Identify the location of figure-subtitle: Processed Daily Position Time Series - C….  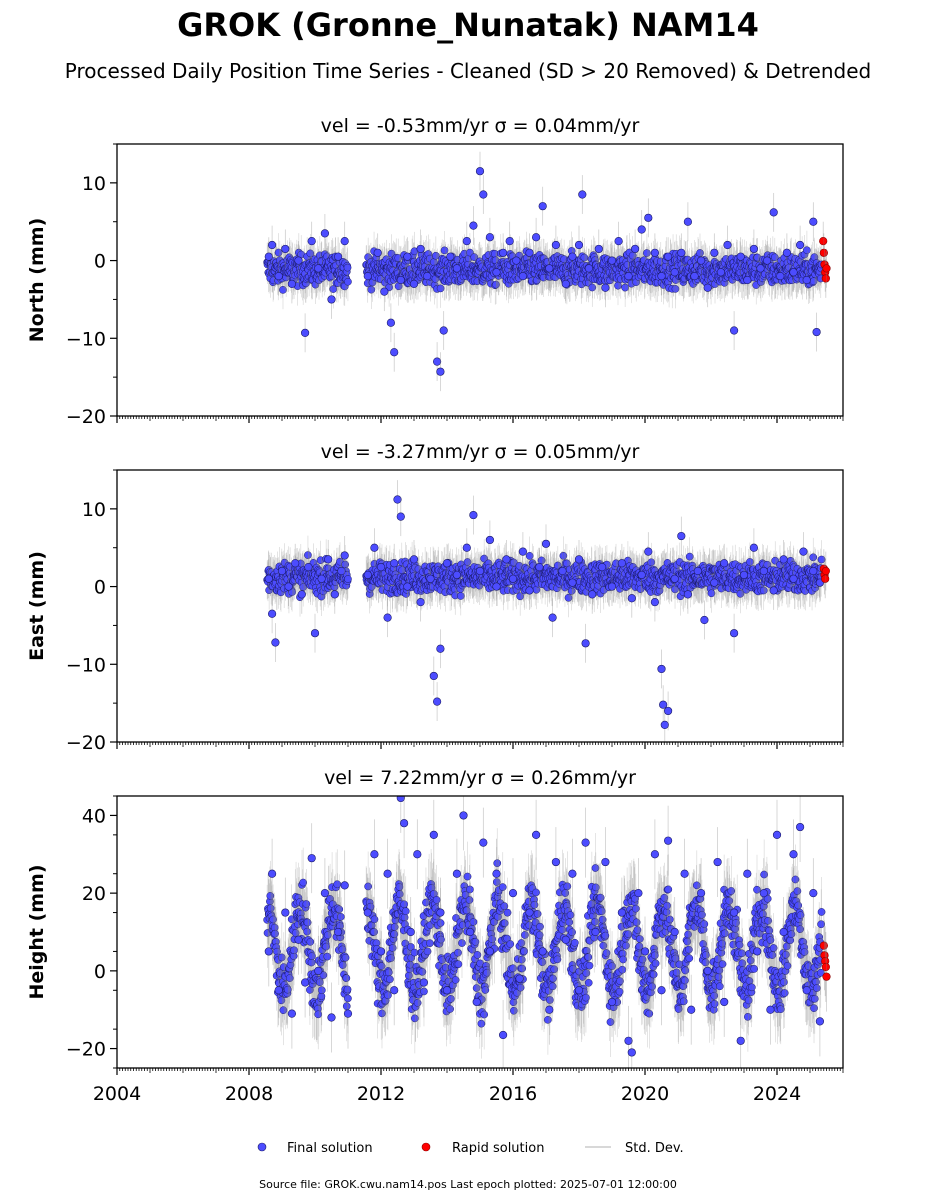
(468, 71).